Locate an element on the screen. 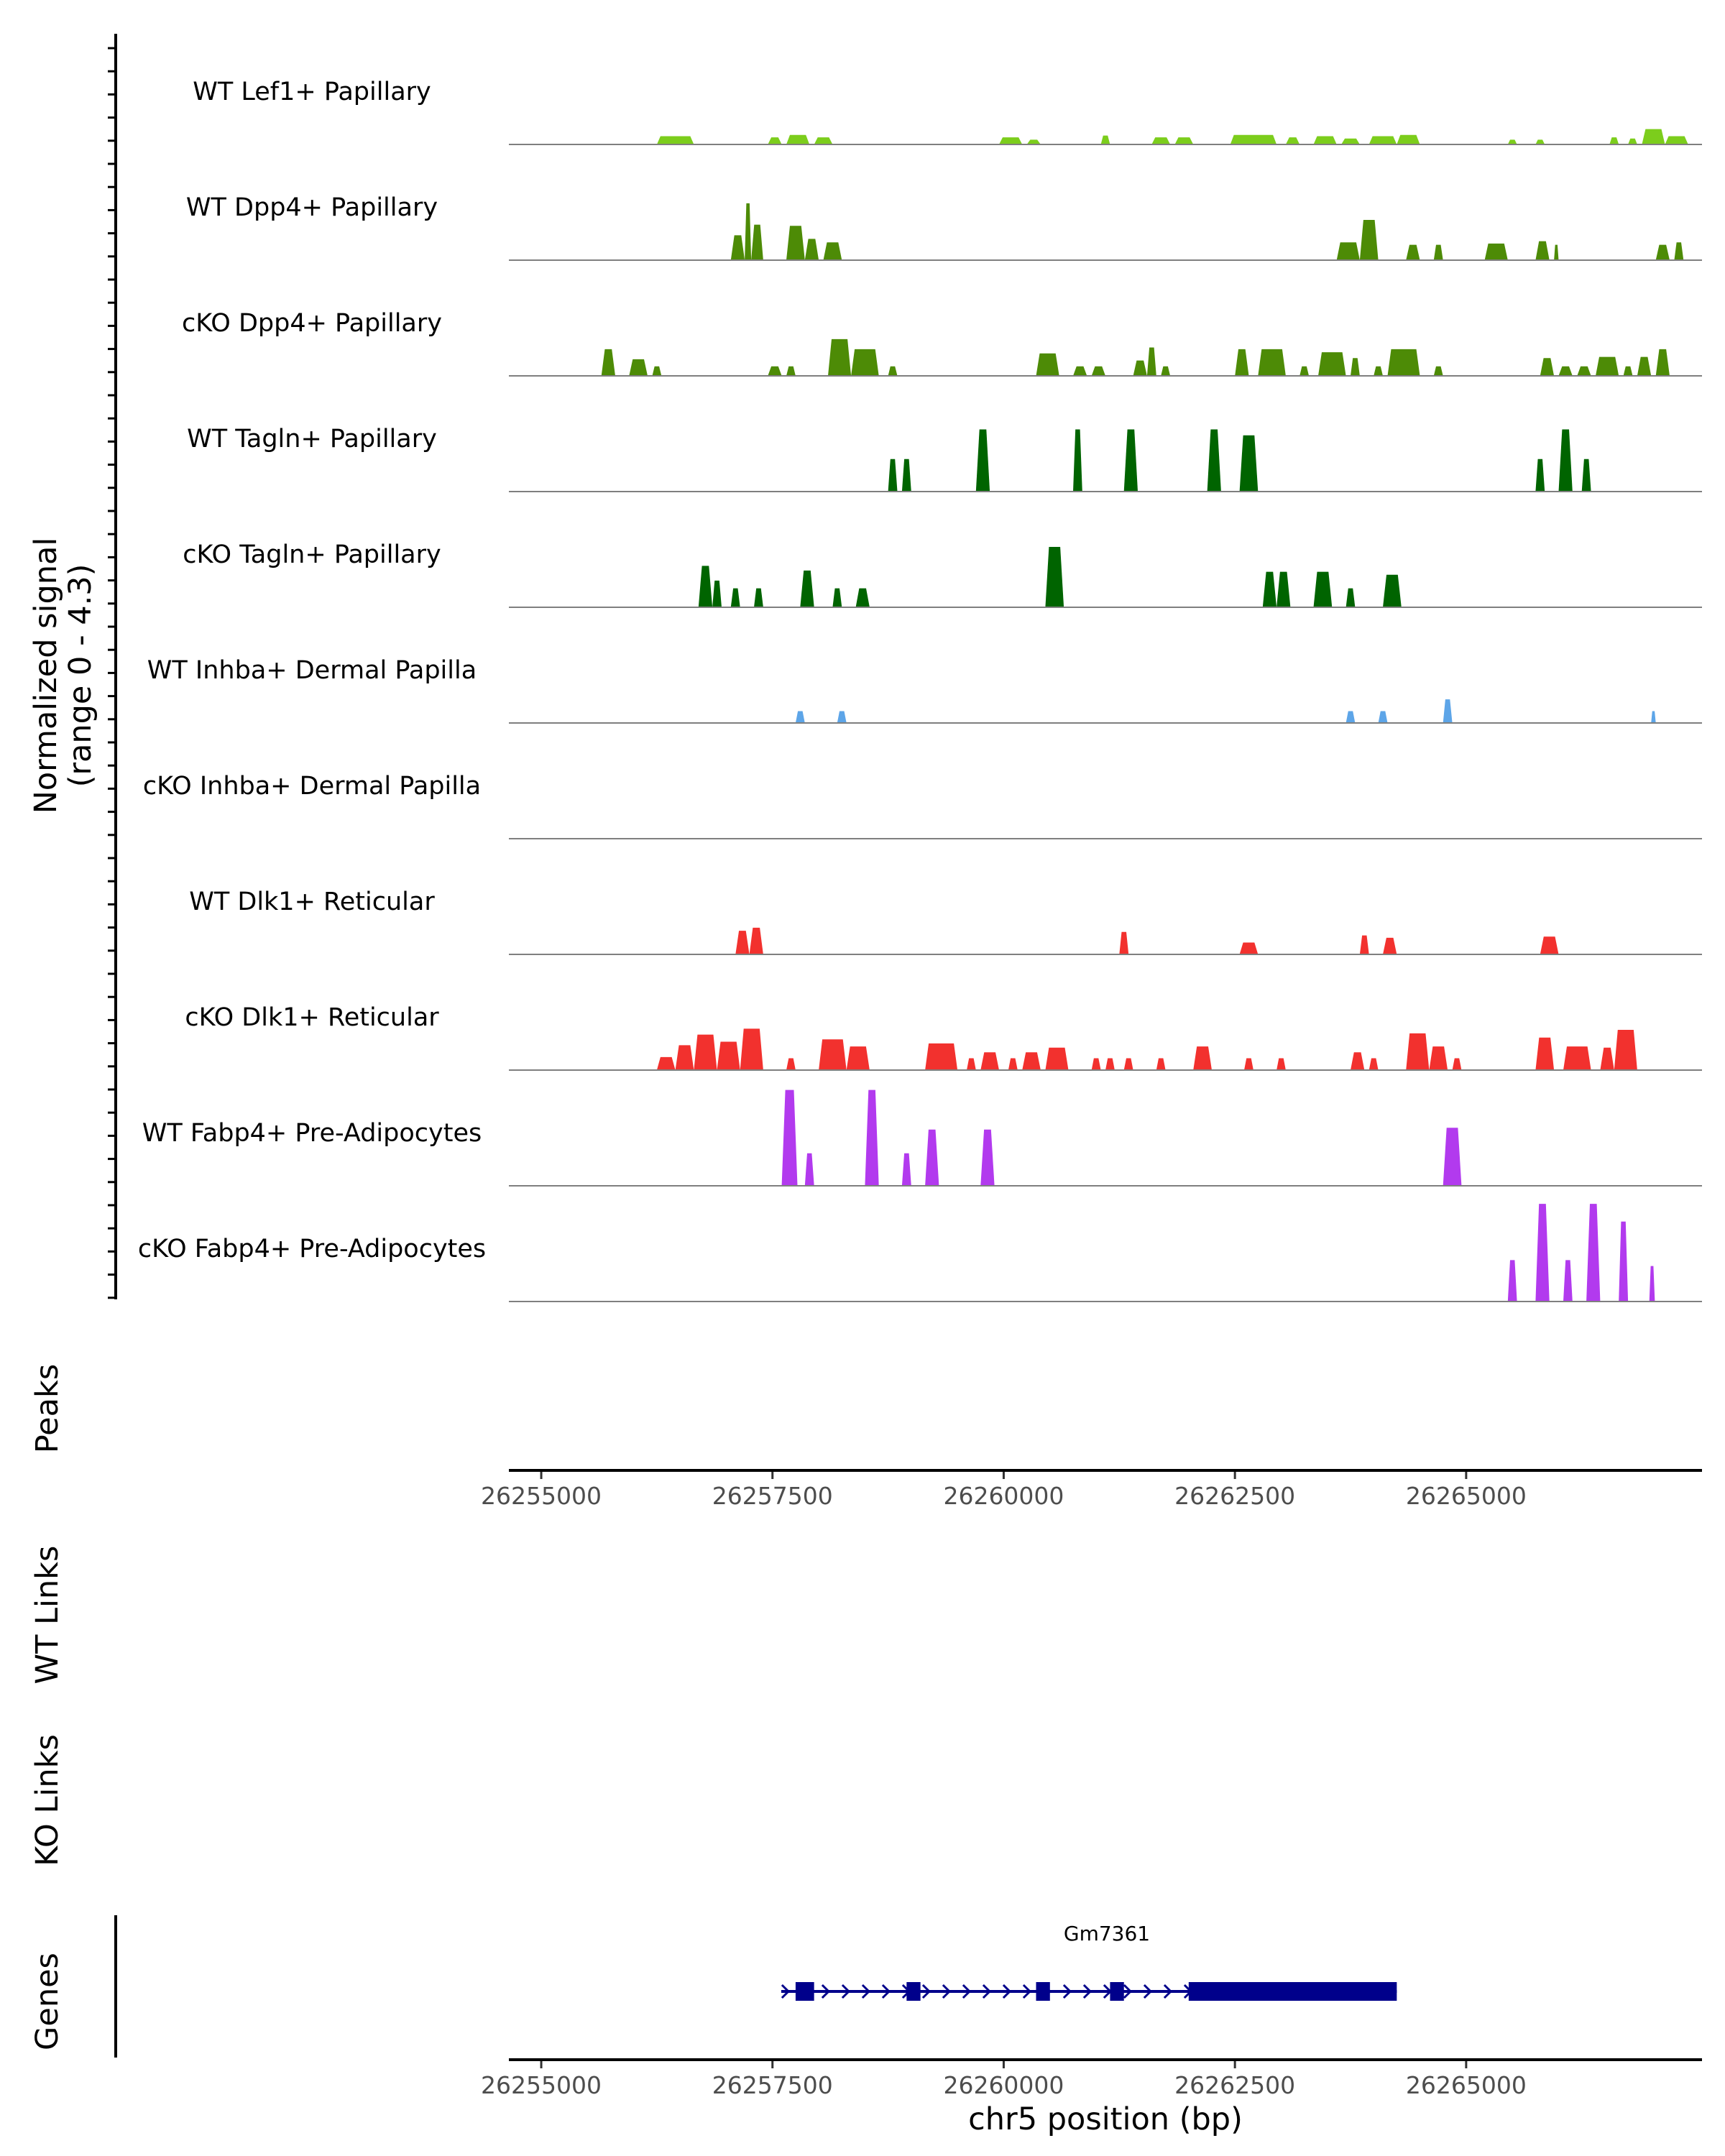  genes-panel-label: Genes is located at coordinates (47, 2002).